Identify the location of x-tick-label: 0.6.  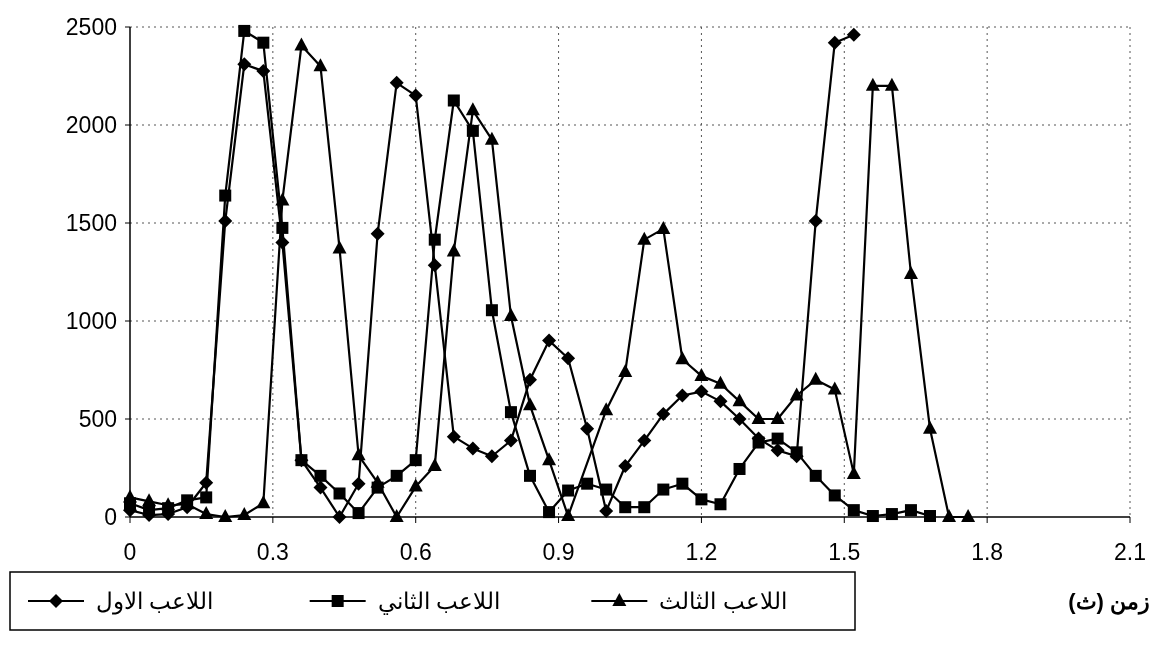
(415, 552).